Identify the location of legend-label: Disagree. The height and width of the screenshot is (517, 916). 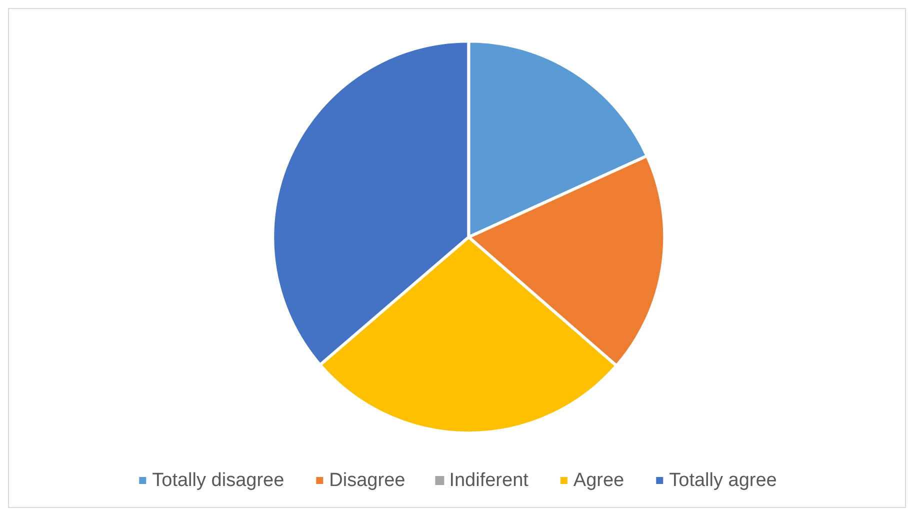
(367, 480).